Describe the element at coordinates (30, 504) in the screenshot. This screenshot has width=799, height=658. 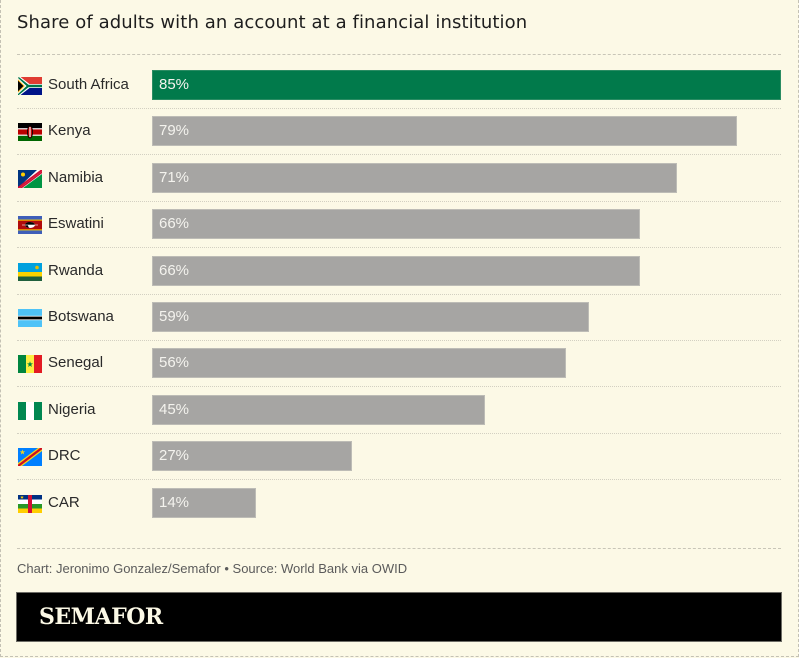
I see `car-flag-icon` at that location.